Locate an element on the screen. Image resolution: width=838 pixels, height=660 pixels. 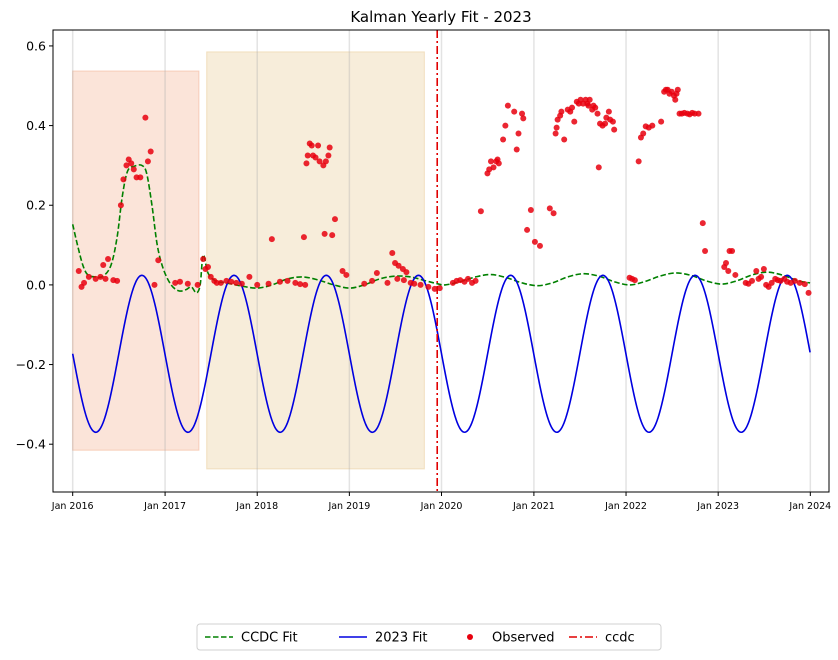
x-tick-label: Jan 2020 is located at coordinates (441, 506).